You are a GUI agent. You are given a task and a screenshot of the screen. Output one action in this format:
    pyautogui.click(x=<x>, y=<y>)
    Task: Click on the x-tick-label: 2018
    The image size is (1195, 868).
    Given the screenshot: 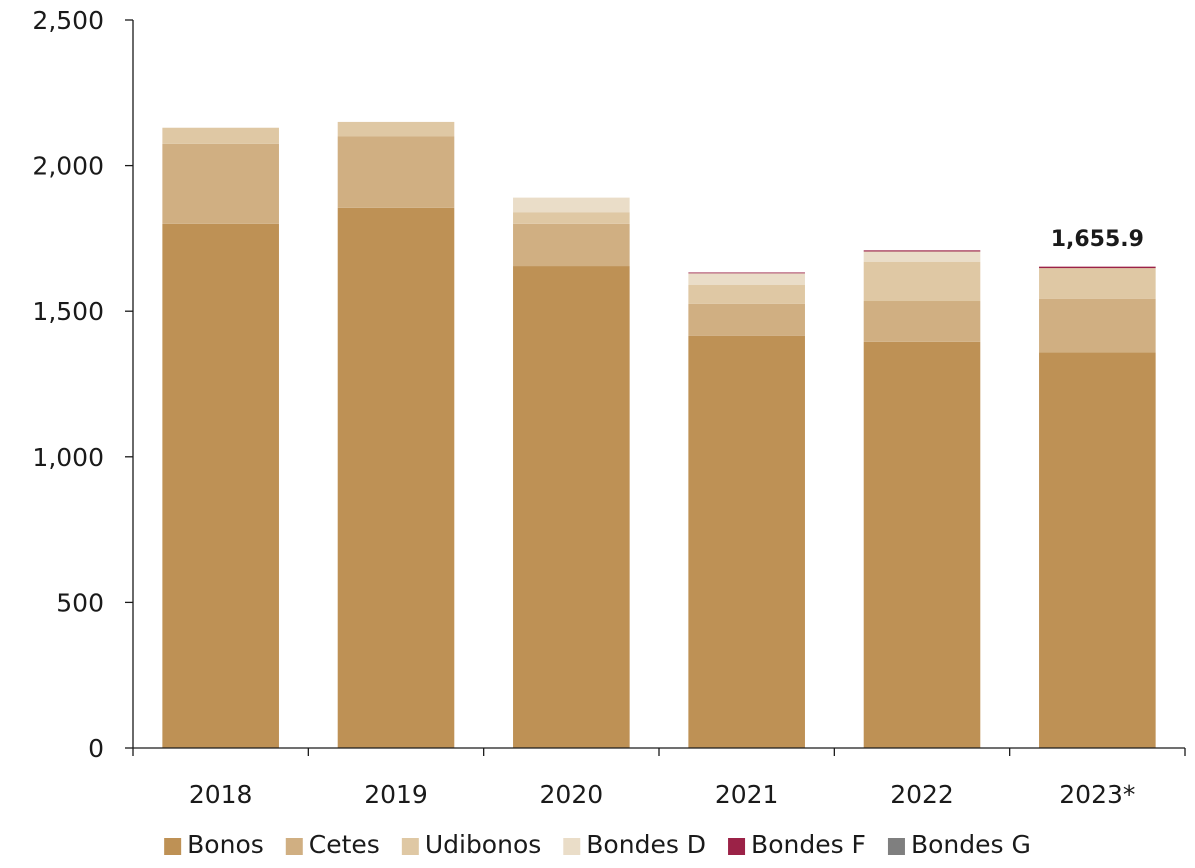 What is the action you would take?
    pyautogui.click(x=221, y=794)
    